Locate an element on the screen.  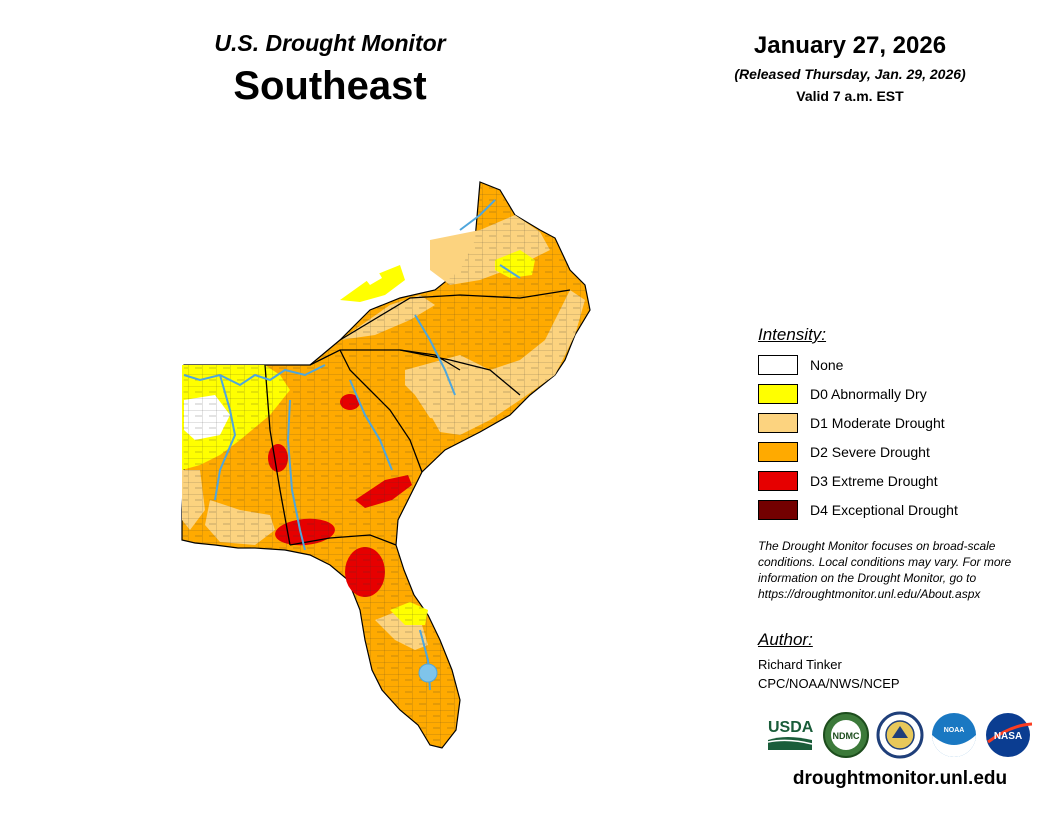
legend-item: D3 Extreme Drought is located at coordinates (848, 481).